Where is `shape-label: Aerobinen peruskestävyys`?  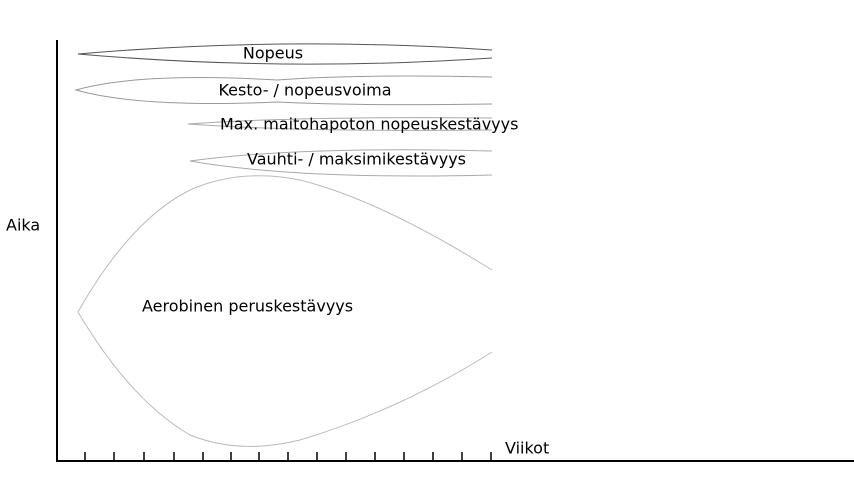 shape-label: Aerobinen peruskestävyys is located at coordinates (247, 306).